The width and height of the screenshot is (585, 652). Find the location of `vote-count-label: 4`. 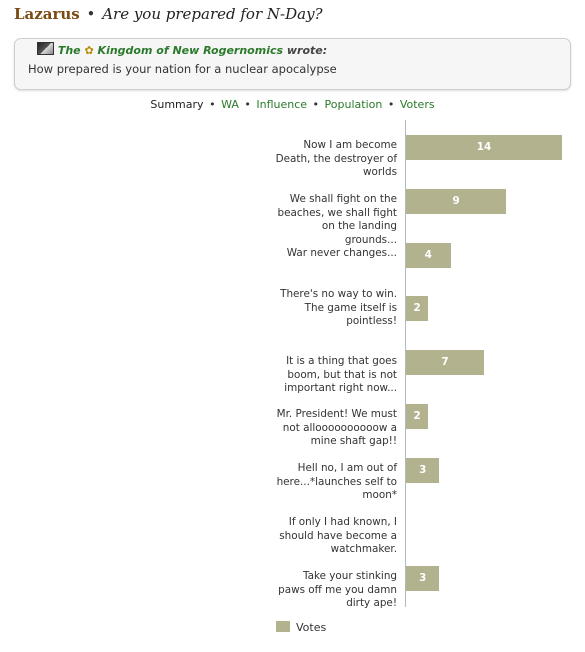

vote-count-label: 4 is located at coordinates (428, 255).